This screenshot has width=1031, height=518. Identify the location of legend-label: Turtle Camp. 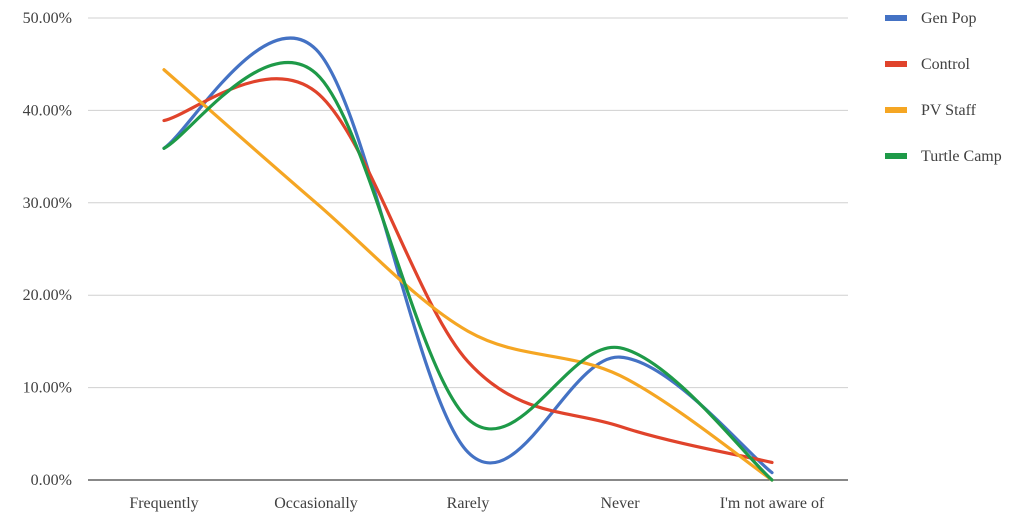
(961, 156).